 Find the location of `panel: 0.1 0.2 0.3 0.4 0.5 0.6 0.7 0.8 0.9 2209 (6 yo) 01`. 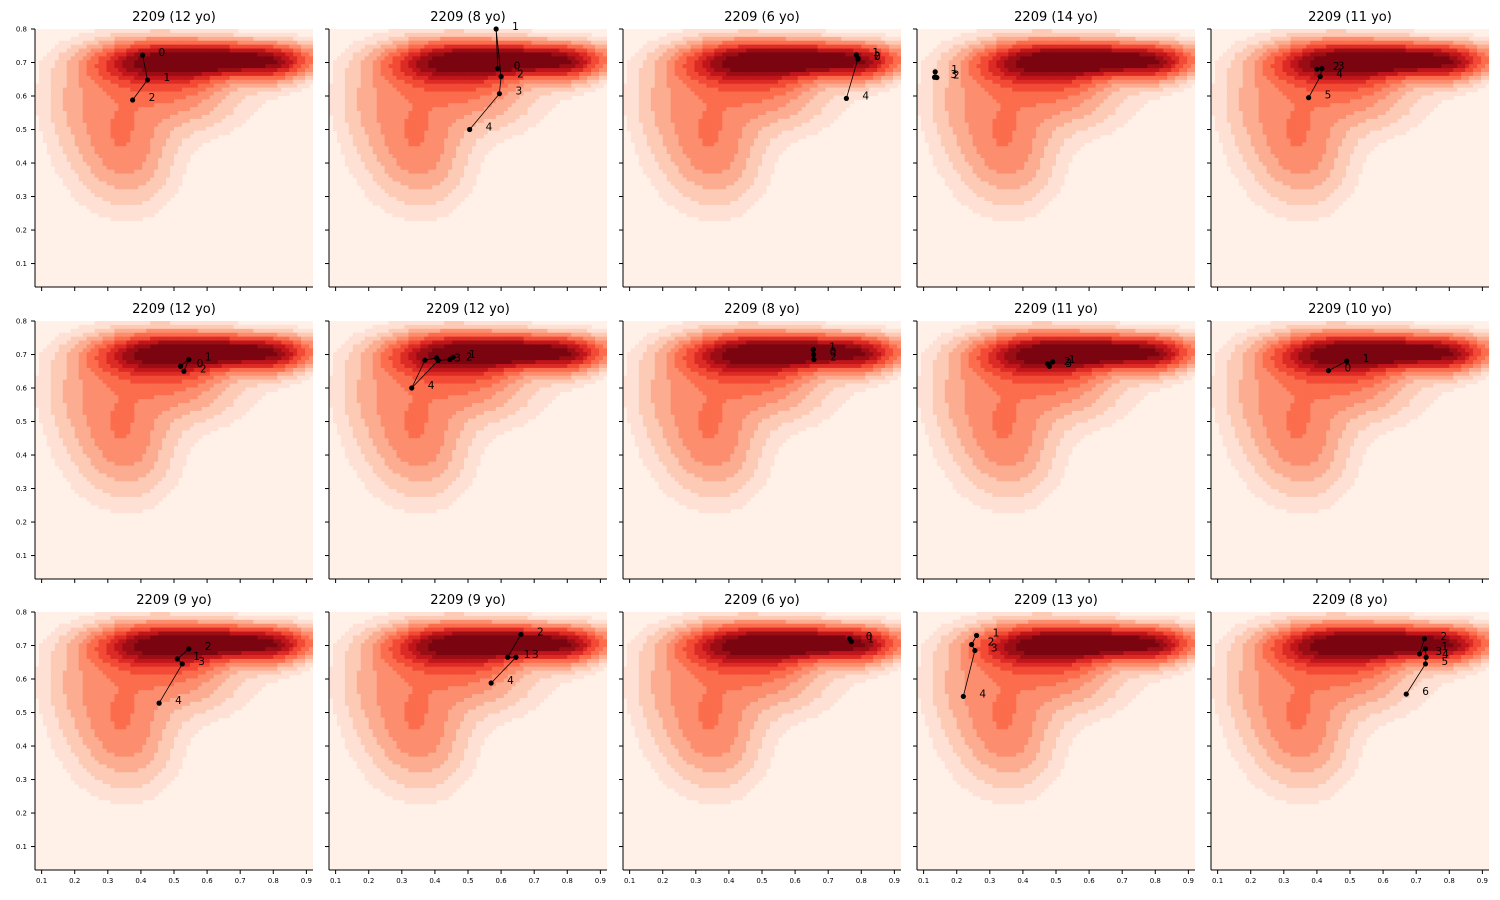

panel: 0.1 0.2 0.3 0.4 0.5 0.6 0.7 0.8 0.9 2209 (6 yo) 01 is located at coordinates (760, 739).